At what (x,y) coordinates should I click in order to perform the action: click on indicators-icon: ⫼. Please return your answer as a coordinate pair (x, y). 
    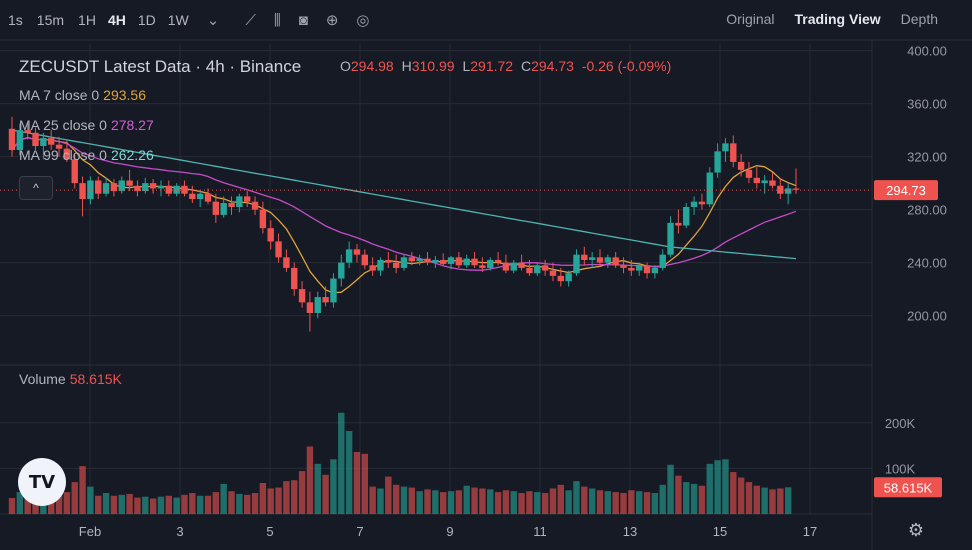
    Looking at the image, I should click on (277, 20).